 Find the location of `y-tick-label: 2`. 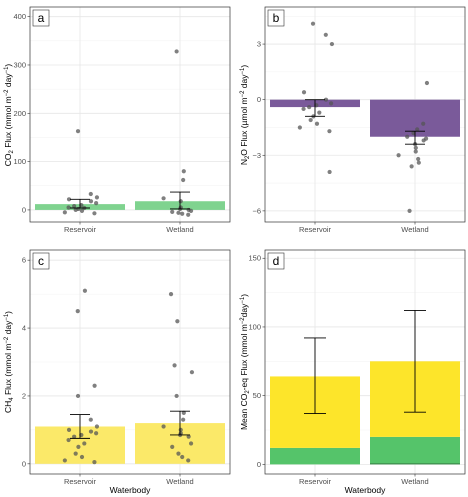

y-tick-label: 2 is located at coordinates (24, 395).